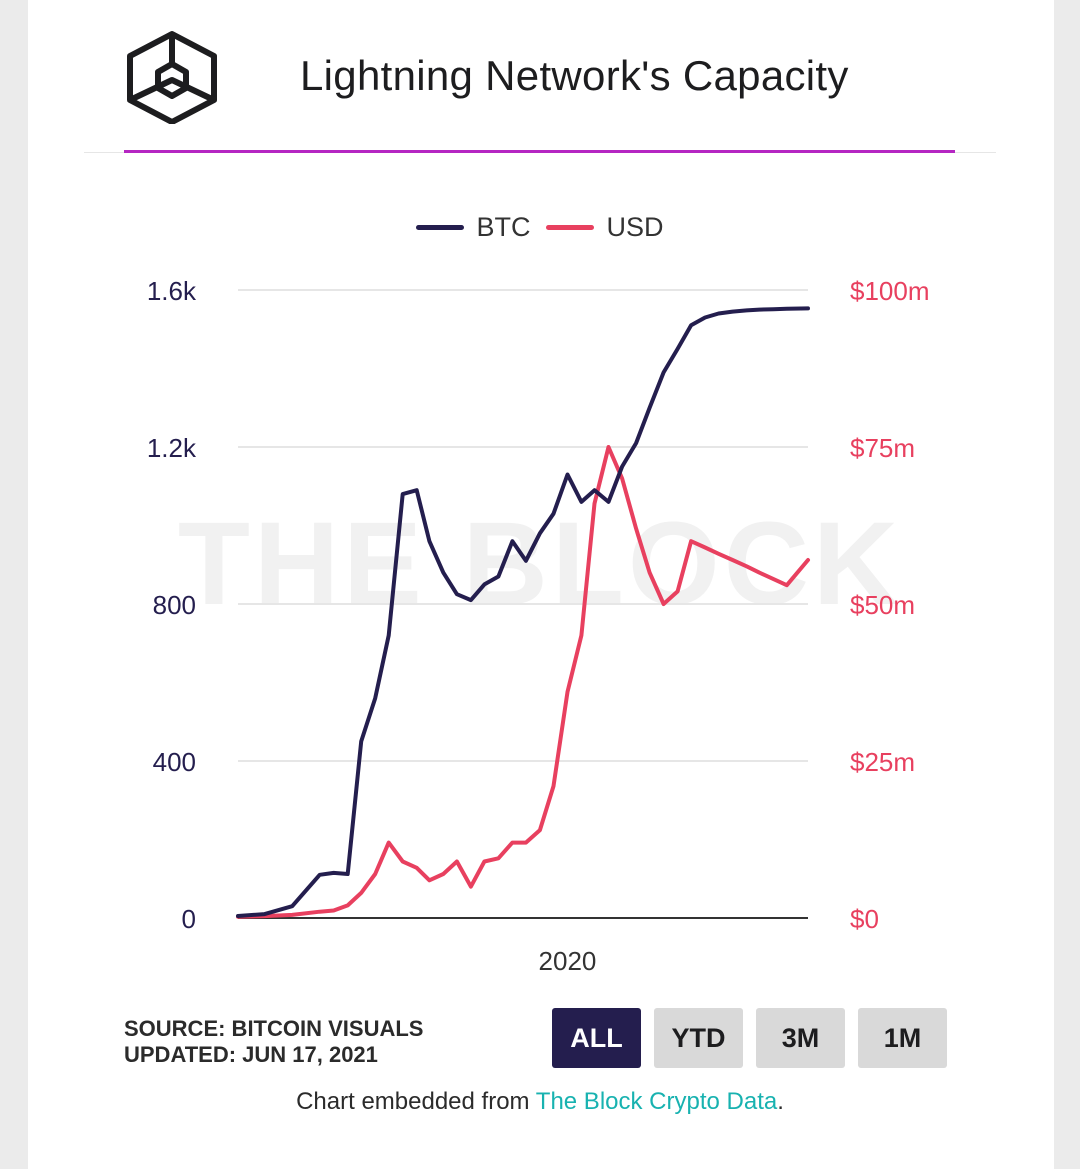 The image size is (1080, 1169). I want to click on y-left-tick-label: 1.6k, so click(172, 291).